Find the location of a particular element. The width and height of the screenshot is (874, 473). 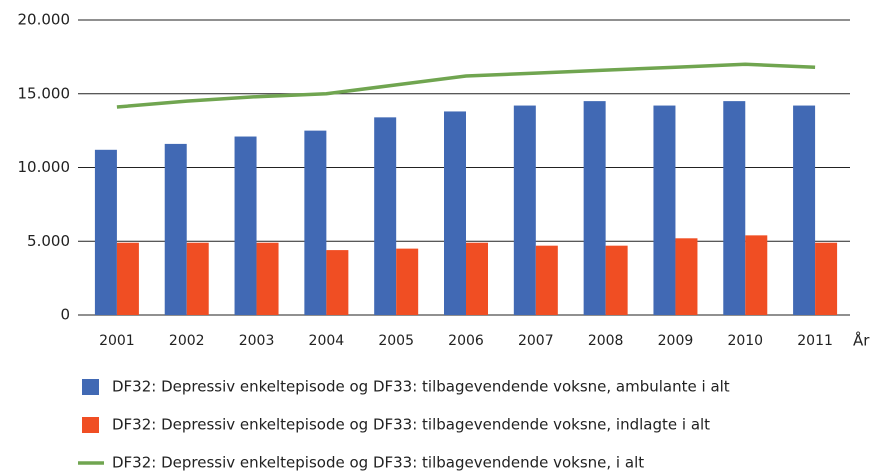

x-tick-label: 2001 is located at coordinates (117, 341).